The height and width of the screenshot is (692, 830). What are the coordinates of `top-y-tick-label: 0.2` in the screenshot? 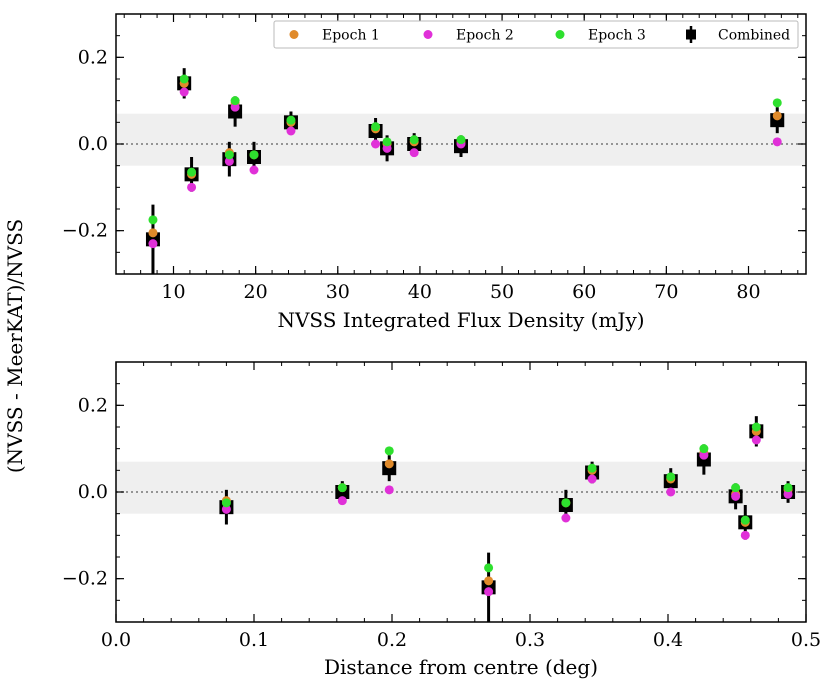 It's located at (93, 57).